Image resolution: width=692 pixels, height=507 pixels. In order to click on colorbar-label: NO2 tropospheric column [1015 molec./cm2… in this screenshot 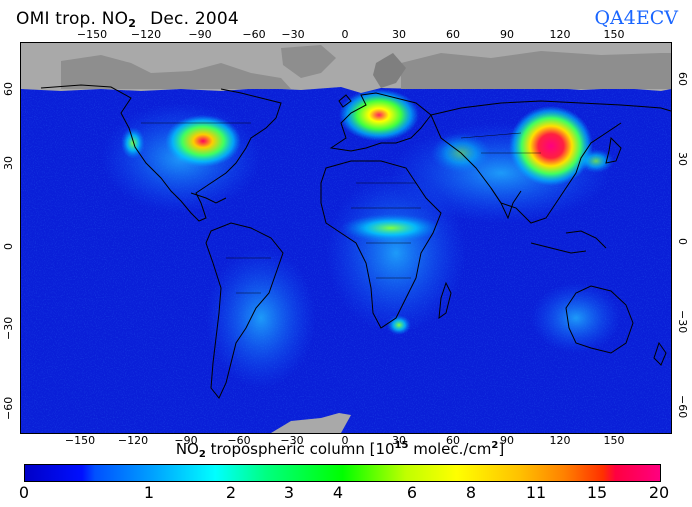, I will do `click(340, 450)`.